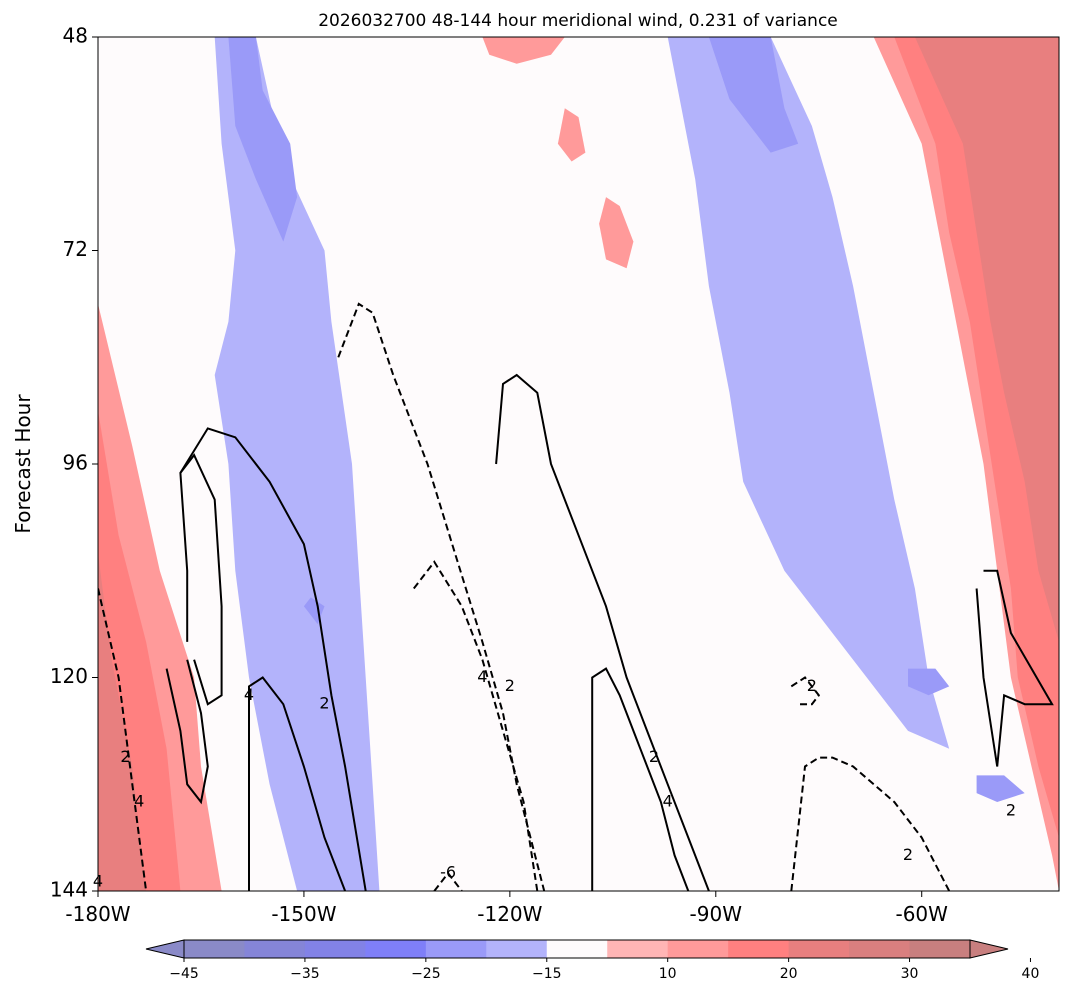 The width and height of the screenshot is (1069, 997). I want to click on colorbar-tick-label-5: 20, so click(789, 974).